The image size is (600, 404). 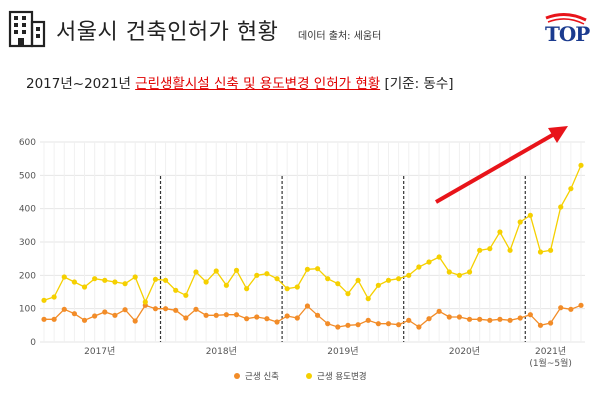 I want to click on subtitle-suffix: [기준: 동수], so click(x=417, y=84).